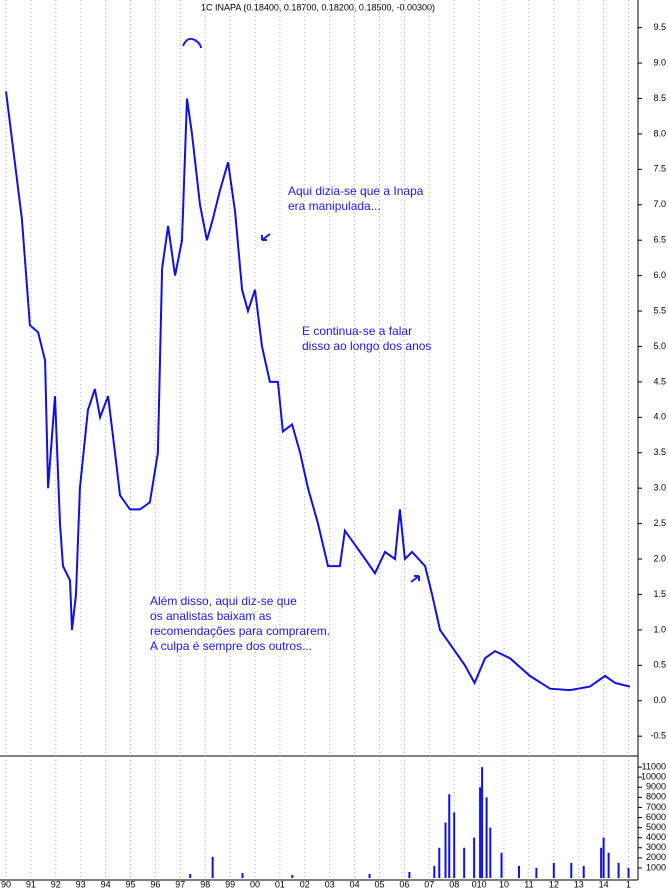 This screenshot has height=891, width=668. I want to click on x-tick-label: 010, so click(479, 884).